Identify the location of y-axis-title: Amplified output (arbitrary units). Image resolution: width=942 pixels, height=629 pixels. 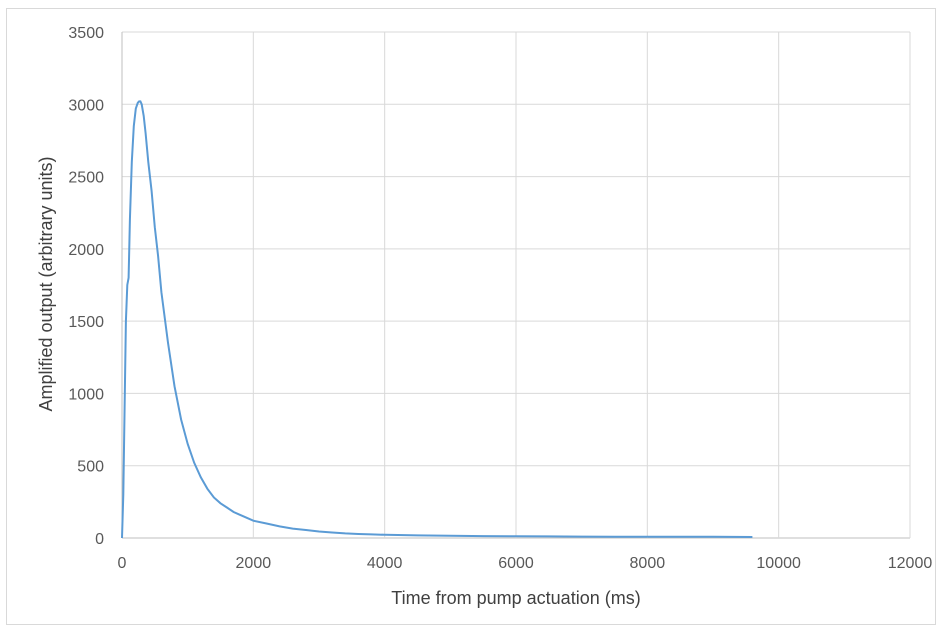
(46, 283).